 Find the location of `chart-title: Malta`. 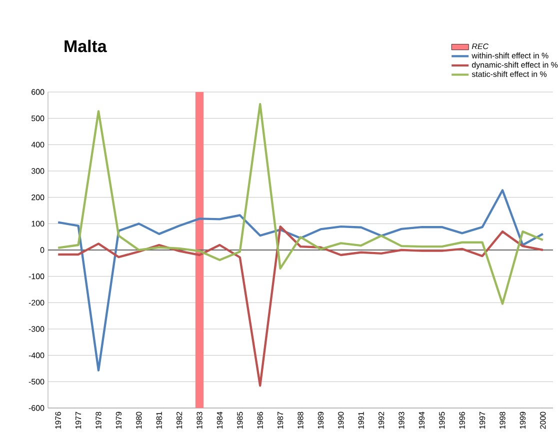

chart-title: Malta is located at coordinates (85, 46).